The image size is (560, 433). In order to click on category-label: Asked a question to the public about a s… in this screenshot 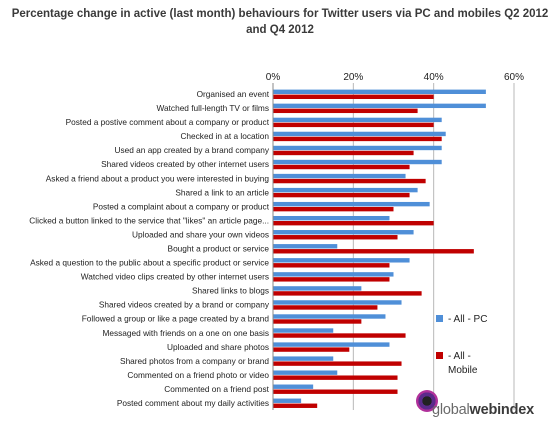, I will do `click(149, 263)`.